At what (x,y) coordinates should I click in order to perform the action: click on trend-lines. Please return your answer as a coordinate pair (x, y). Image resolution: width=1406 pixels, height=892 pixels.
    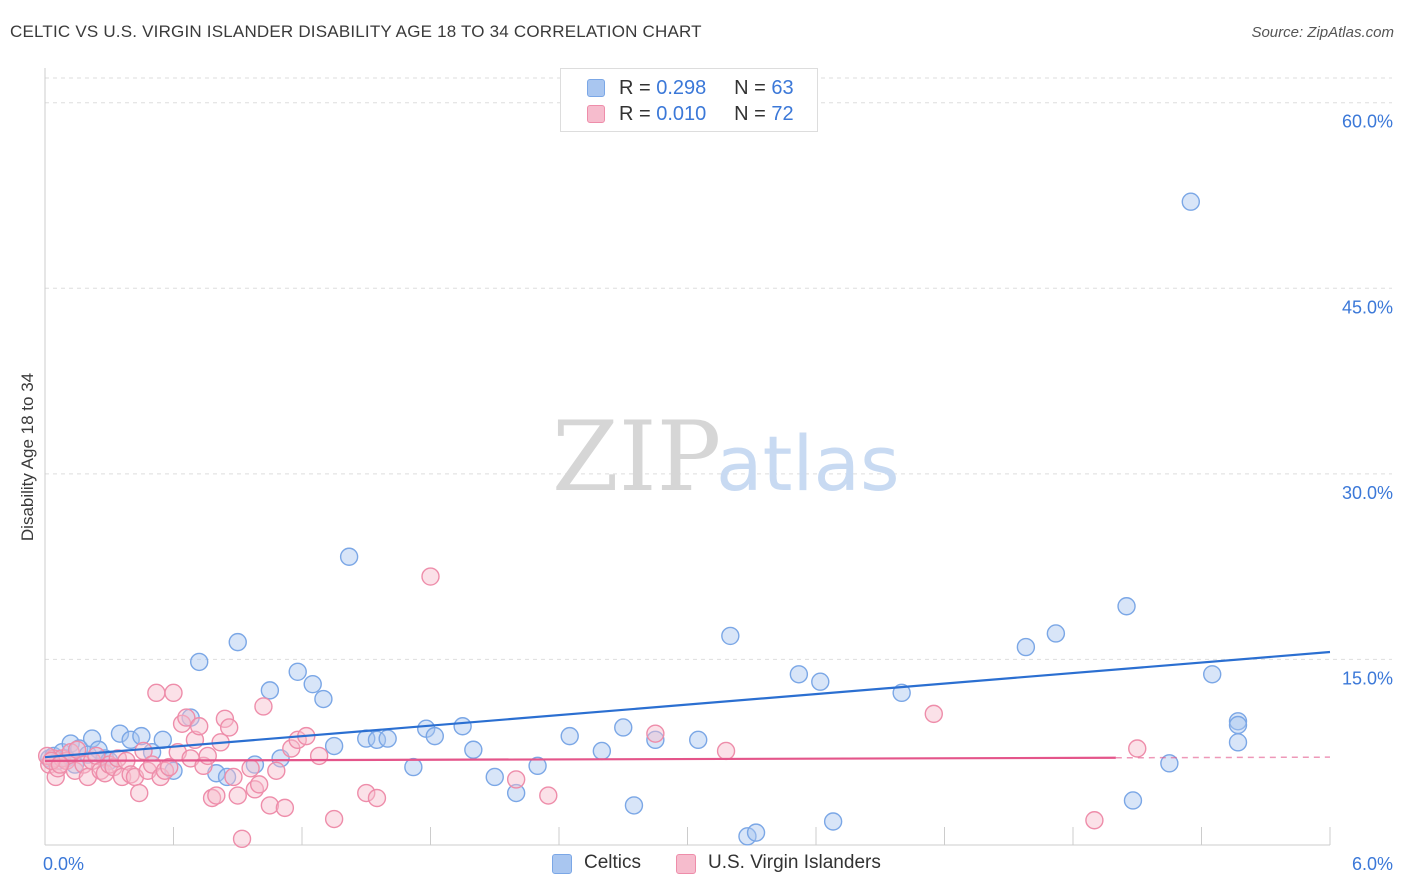
    Looking at the image, I should click on (687, 706).